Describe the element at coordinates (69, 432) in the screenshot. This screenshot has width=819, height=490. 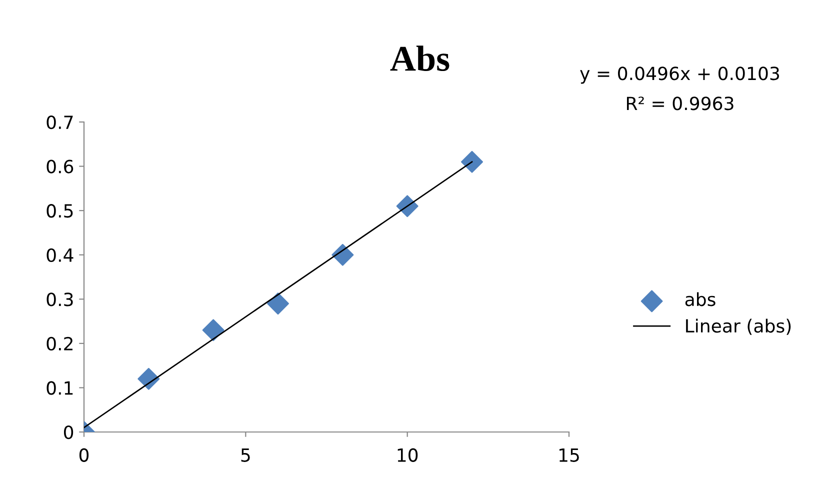
I see `y-tick-label: 0` at that location.